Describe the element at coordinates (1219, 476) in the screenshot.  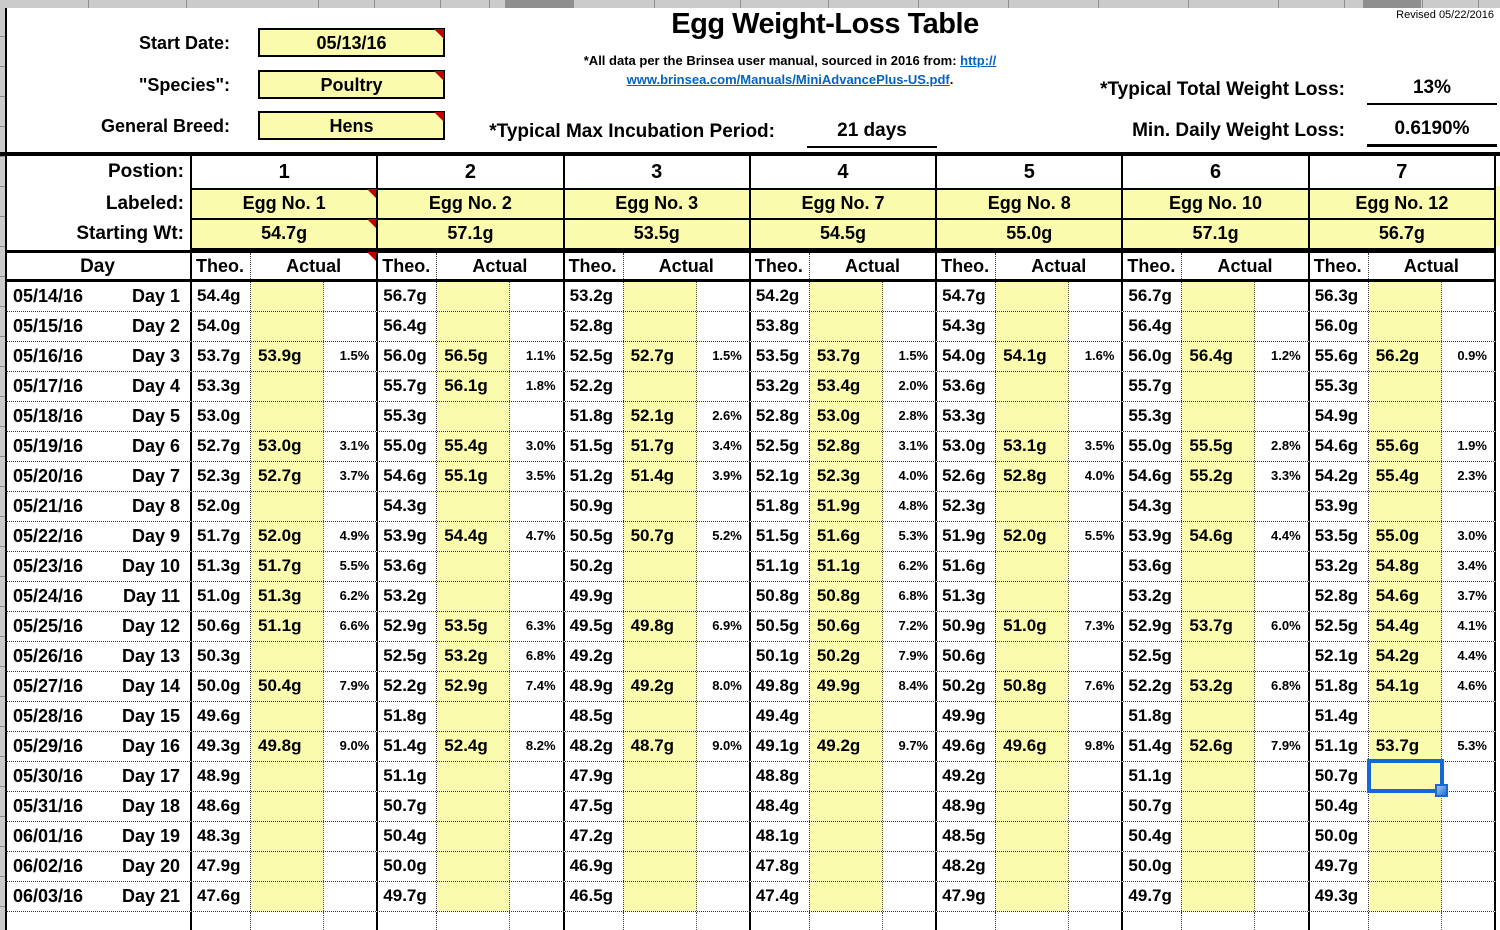
I see `actual-cell: 55.2g` at that location.